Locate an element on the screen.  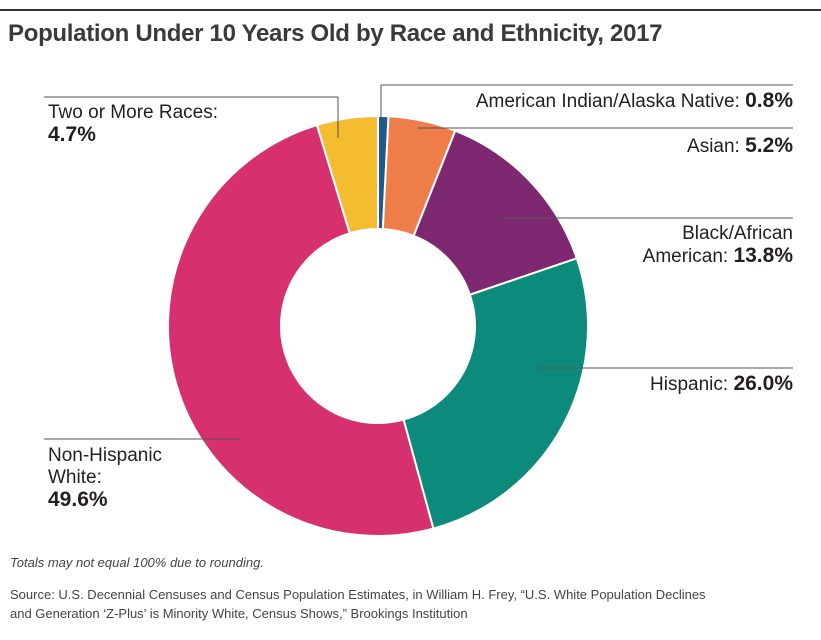
label-black-value: 13.8% is located at coordinates (763, 255).